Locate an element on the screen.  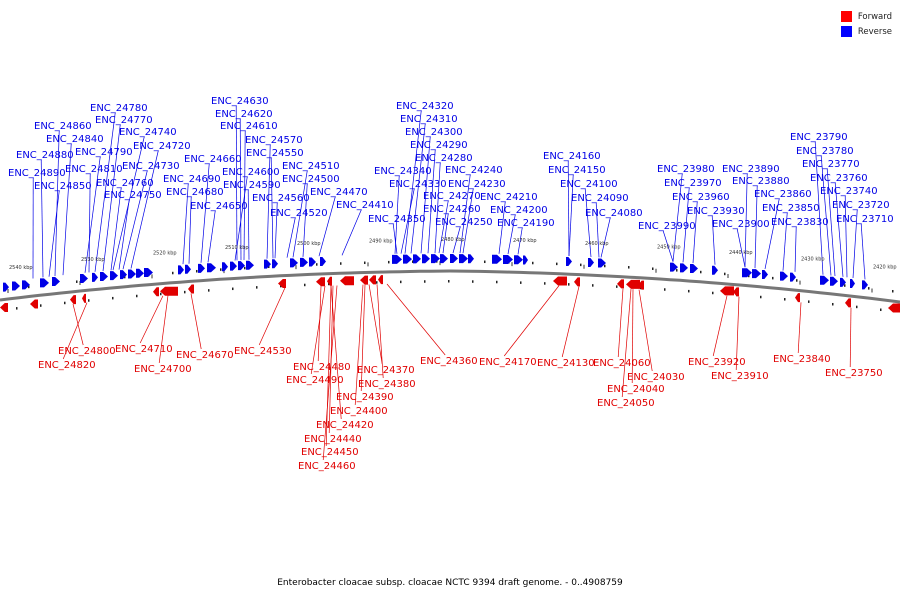
reverse-gene-label: ENC_23740 is located at coordinates (849, 191).